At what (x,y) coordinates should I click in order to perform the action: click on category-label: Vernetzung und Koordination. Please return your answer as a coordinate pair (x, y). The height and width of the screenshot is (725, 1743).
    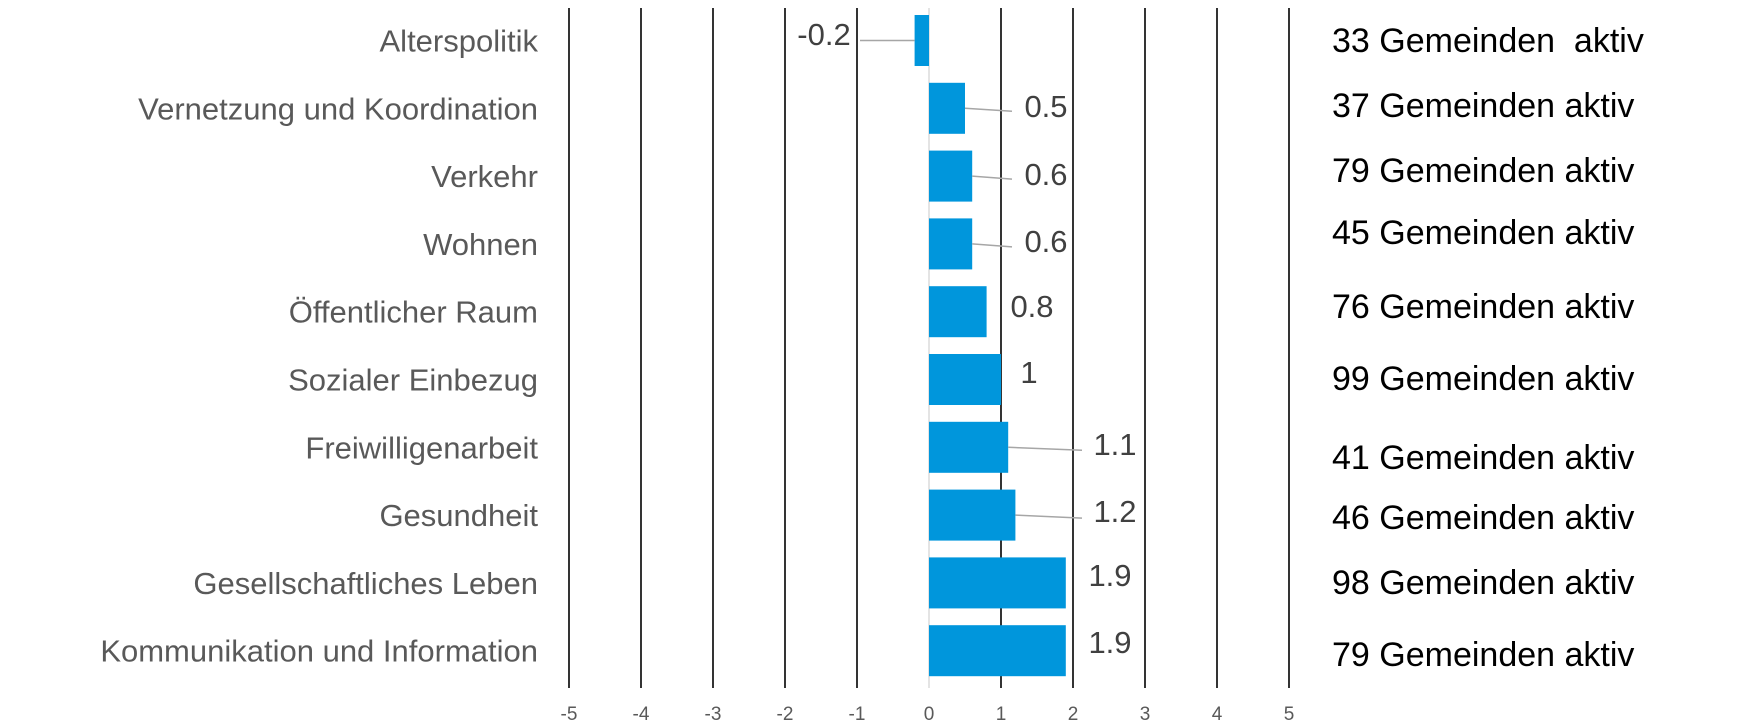
    Looking at the image, I should click on (338, 108).